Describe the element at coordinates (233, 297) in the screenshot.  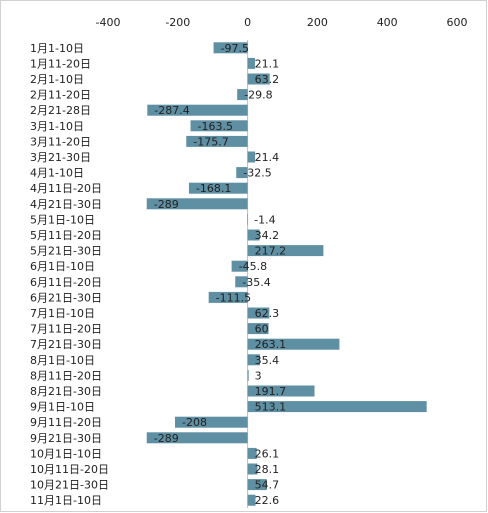
I see `value-label: -111.5` at that location.